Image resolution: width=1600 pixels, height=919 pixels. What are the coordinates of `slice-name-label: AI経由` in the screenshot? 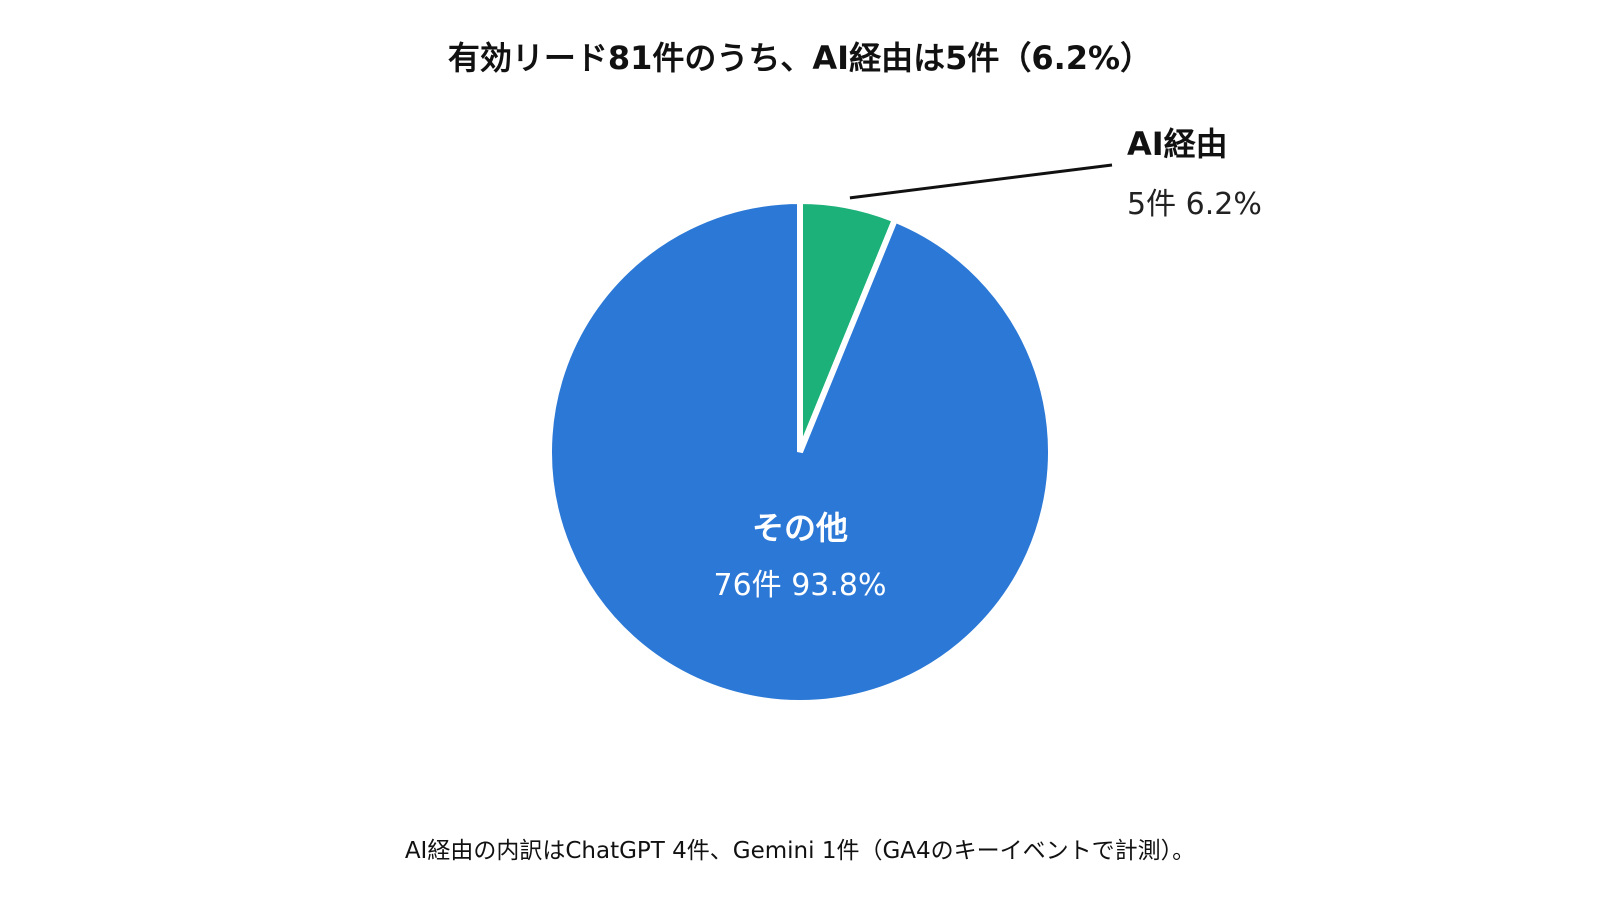 It's located at (1177, 144).